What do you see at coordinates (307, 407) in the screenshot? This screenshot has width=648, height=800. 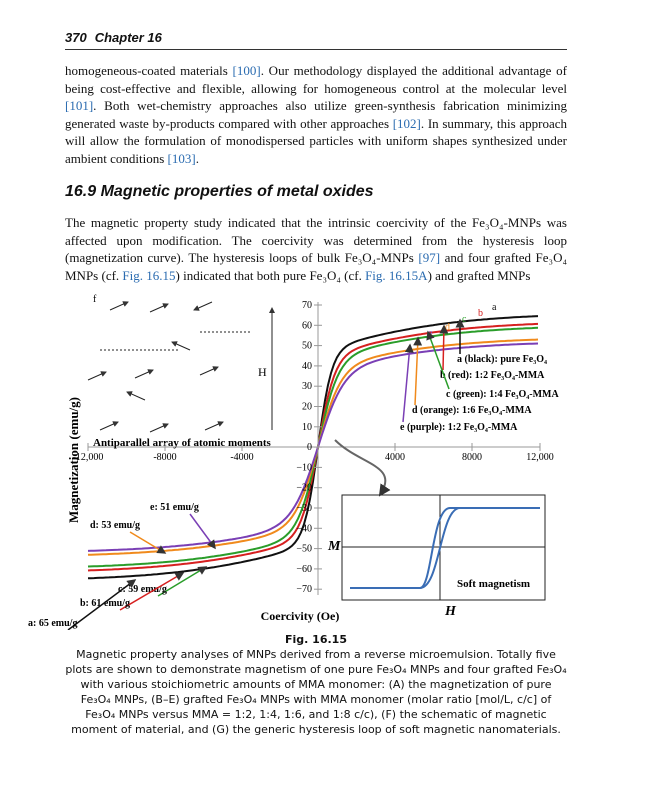 I see `y-tick-label: 20` at bounding box center [307, 407].